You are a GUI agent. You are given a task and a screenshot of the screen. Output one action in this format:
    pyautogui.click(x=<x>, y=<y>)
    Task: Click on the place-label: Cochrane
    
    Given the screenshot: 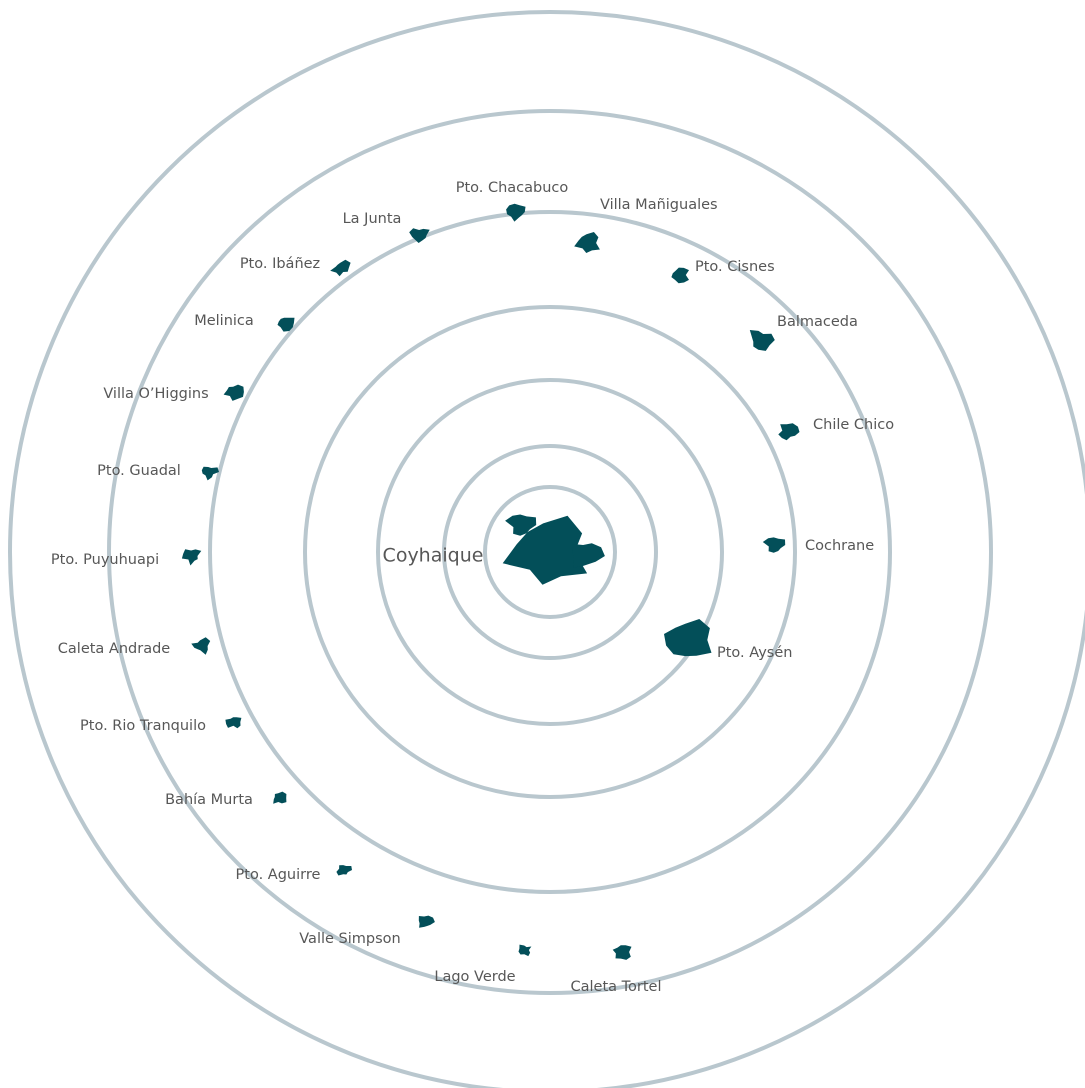 What is the action you would take?
    pyautogui.click(x=839, y=546)
    